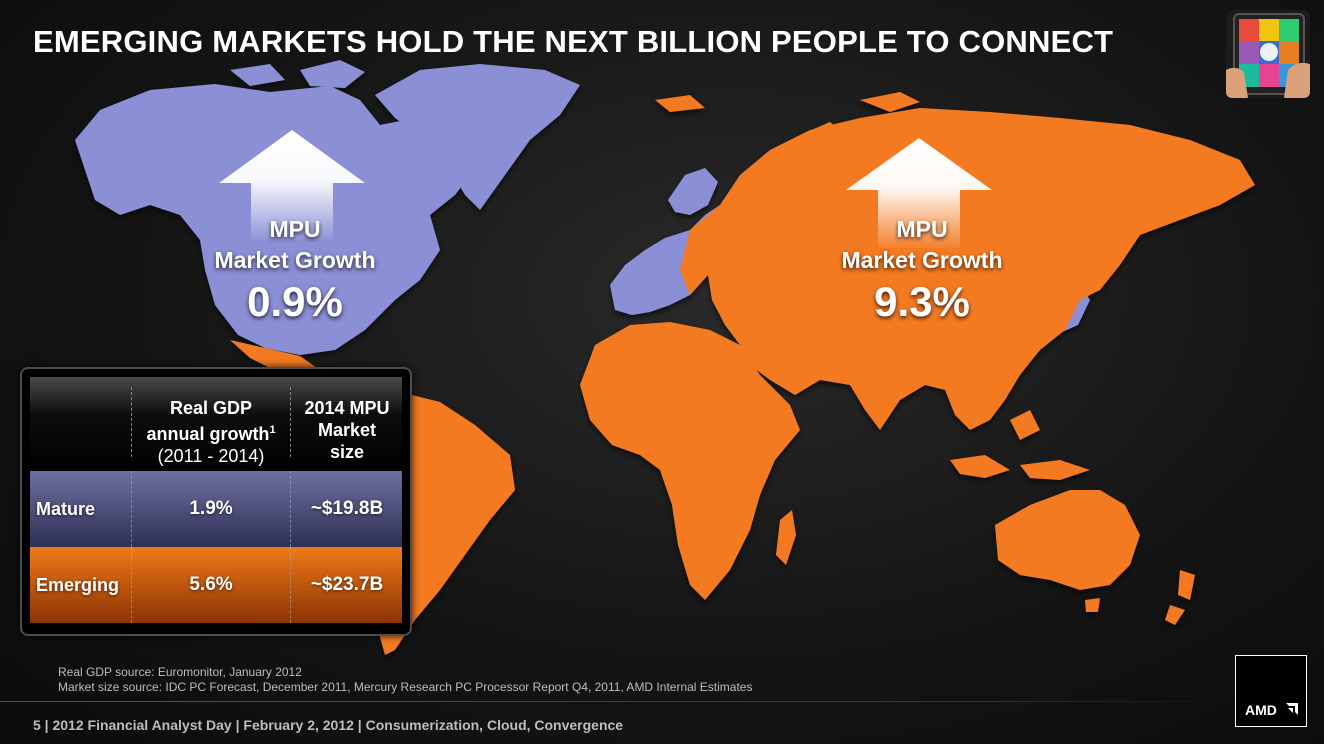 This screenshot has width=1324, height=744. I want to click on header-gdp-line3: (2011 - 2014), so click(211, 456).